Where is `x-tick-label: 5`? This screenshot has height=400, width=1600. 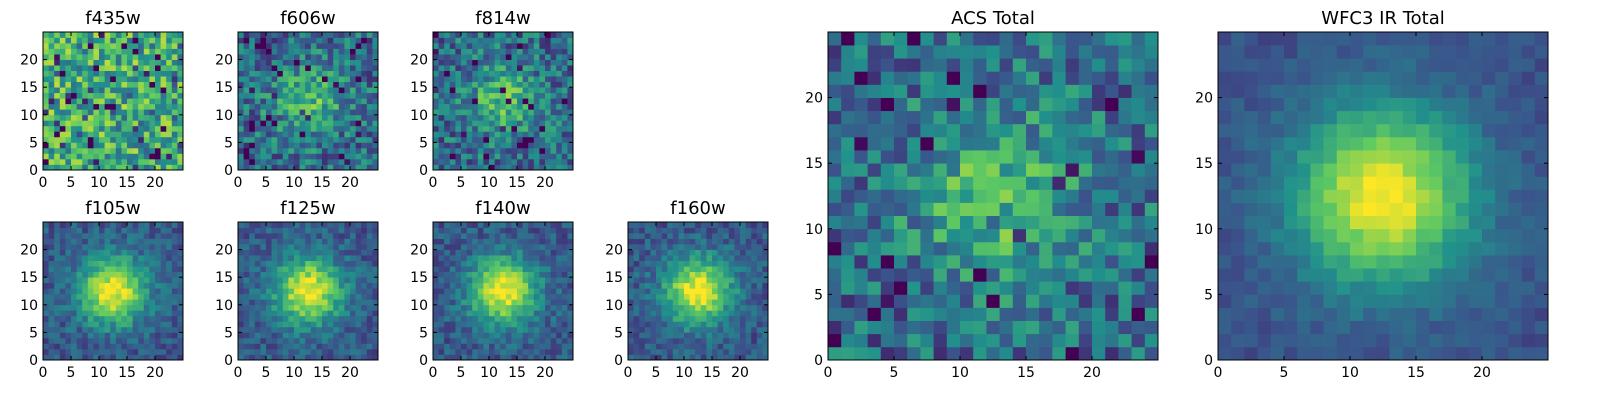
x-tick-label: 5 is located at coordinates (656, 373).